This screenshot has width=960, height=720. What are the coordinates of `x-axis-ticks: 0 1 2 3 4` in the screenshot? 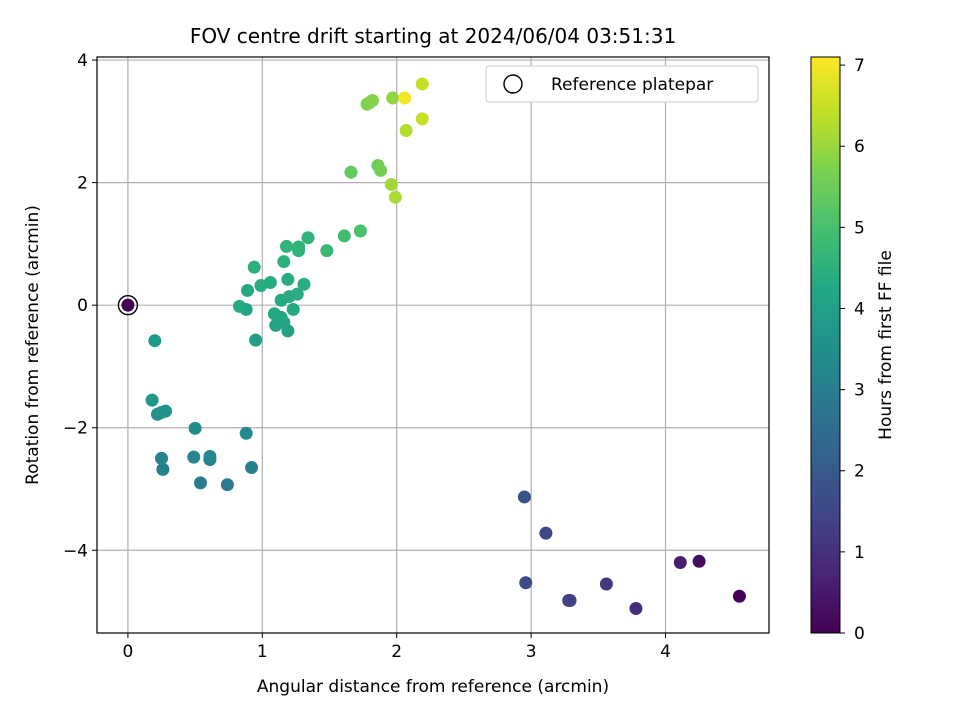 It's located at (396, 647).